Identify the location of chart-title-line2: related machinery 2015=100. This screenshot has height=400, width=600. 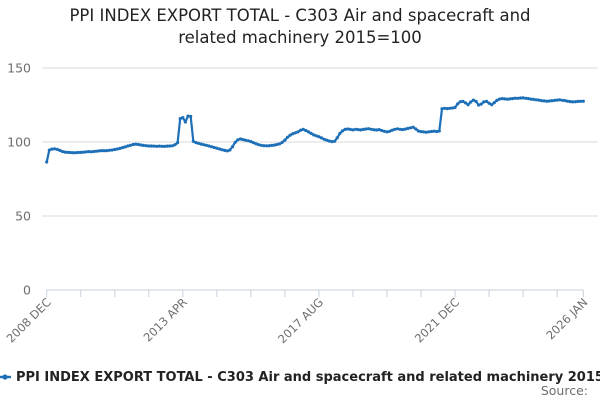
(300, 37).